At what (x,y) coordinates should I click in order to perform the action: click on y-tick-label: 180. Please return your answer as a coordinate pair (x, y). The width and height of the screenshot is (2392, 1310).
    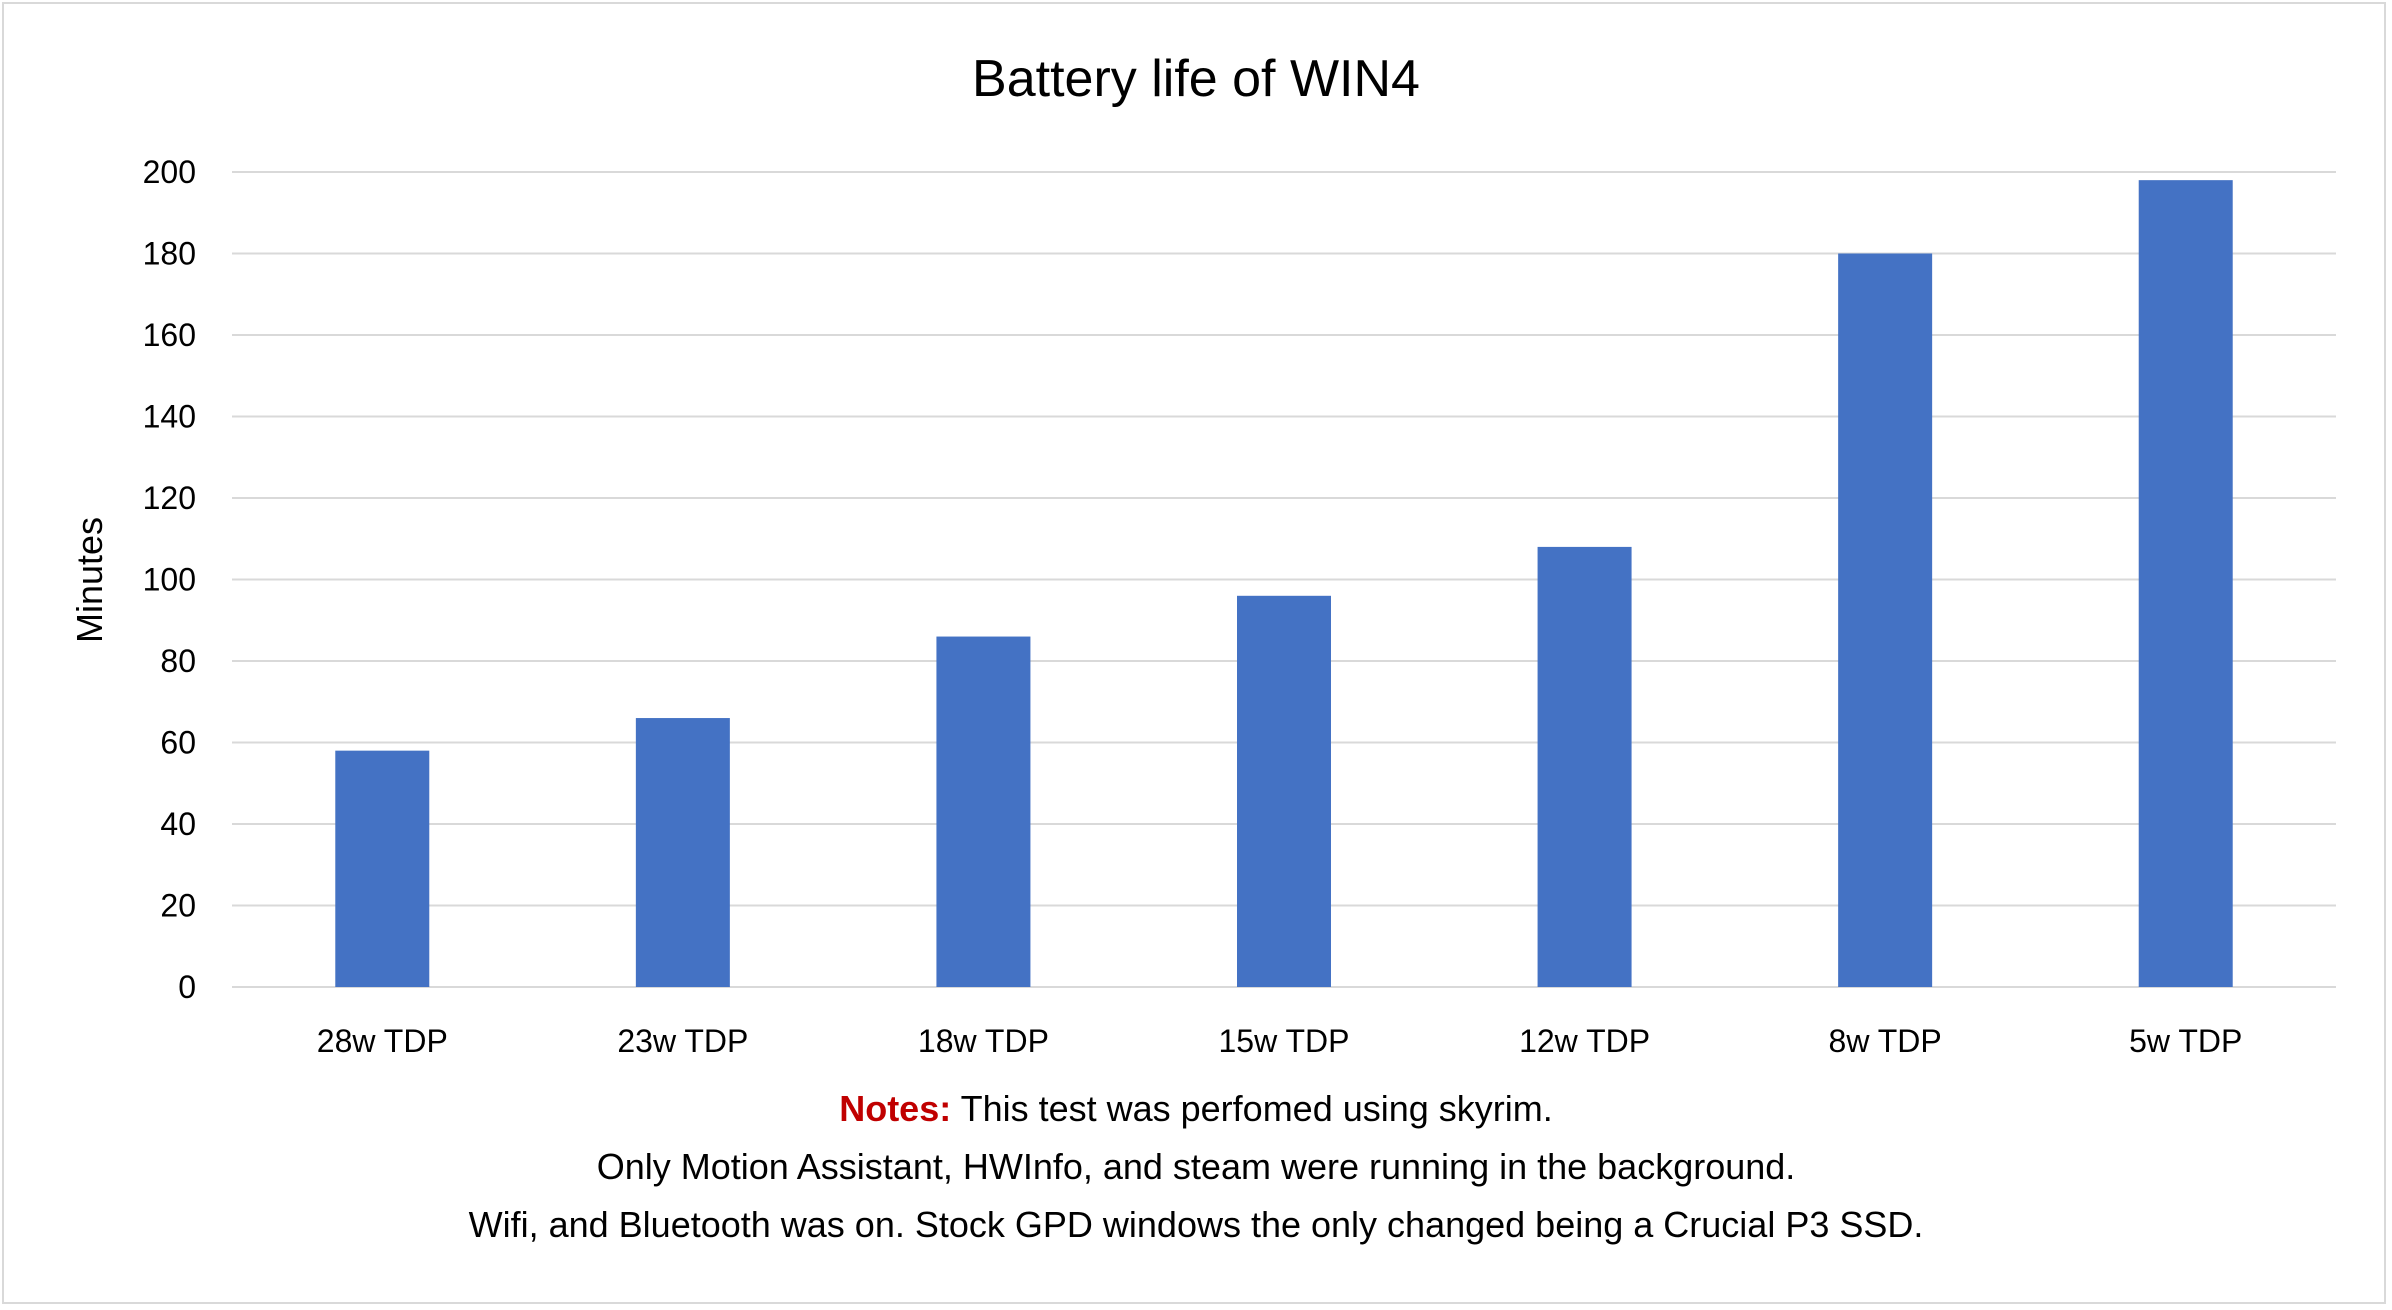
    Looking at the image, I should click on (169, 254).